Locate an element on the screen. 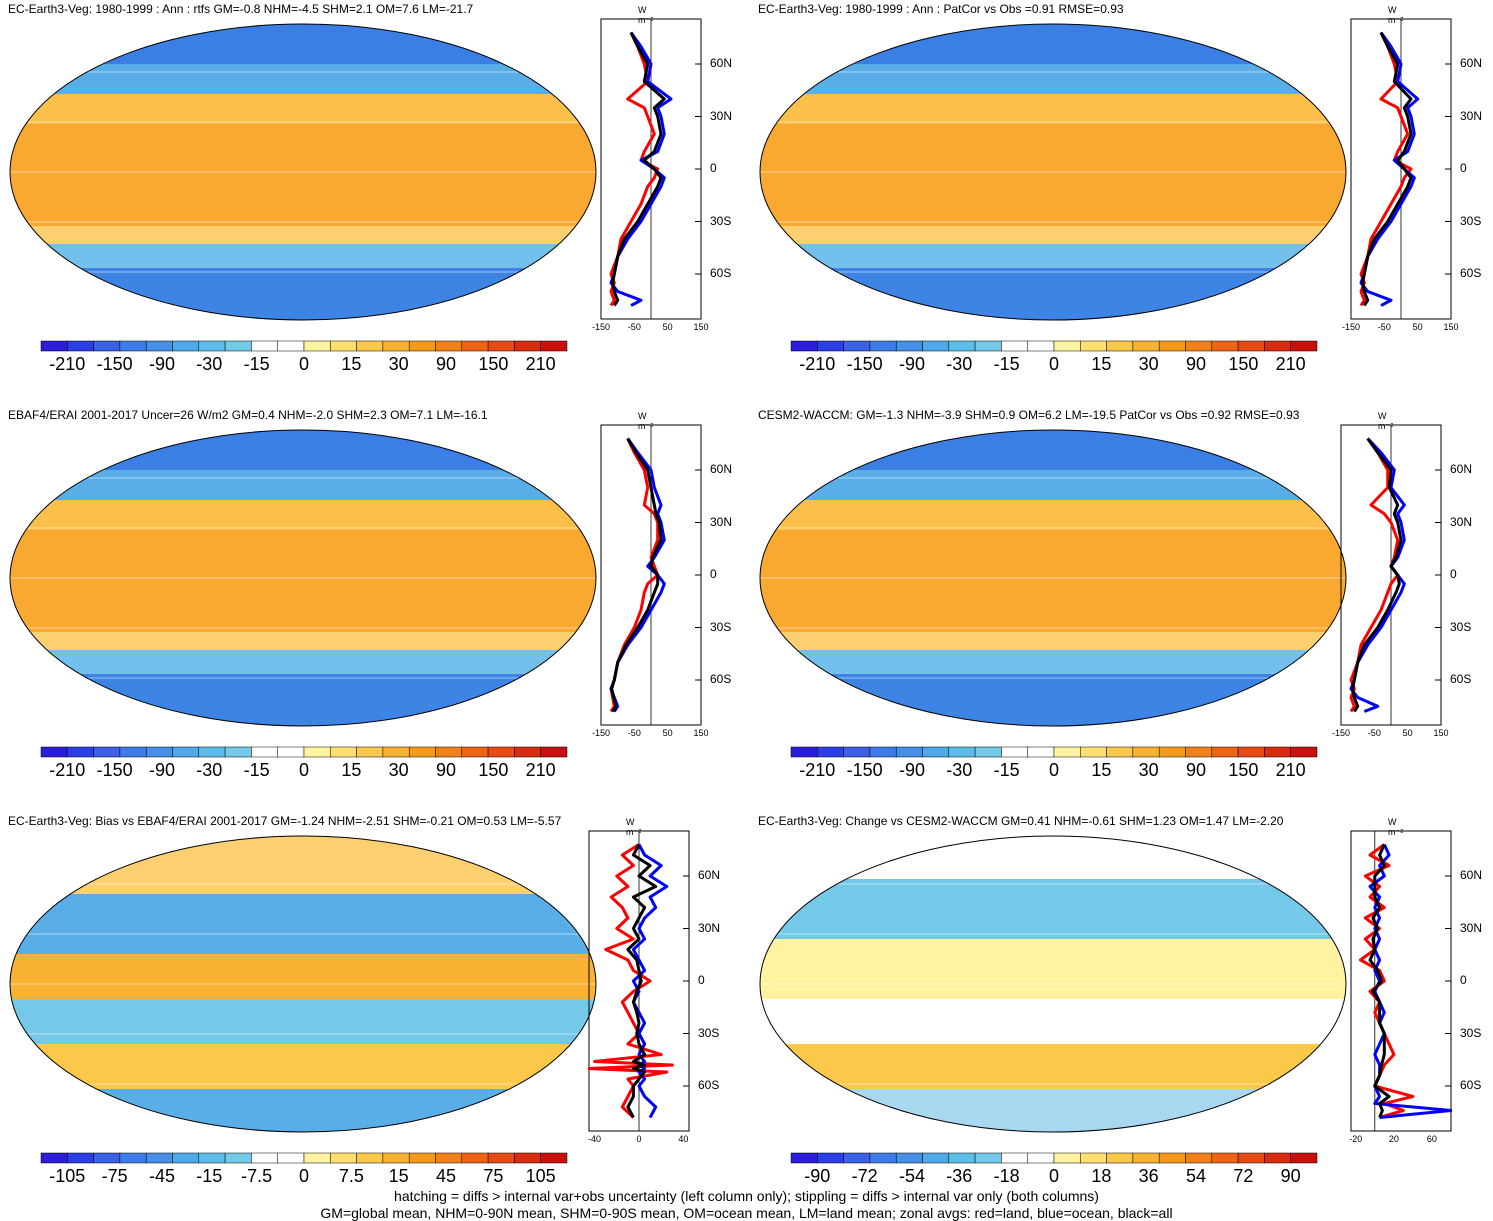 The image size is (1493, 1221). colorbar-label: -75 is located at coordinates (115, 1176).